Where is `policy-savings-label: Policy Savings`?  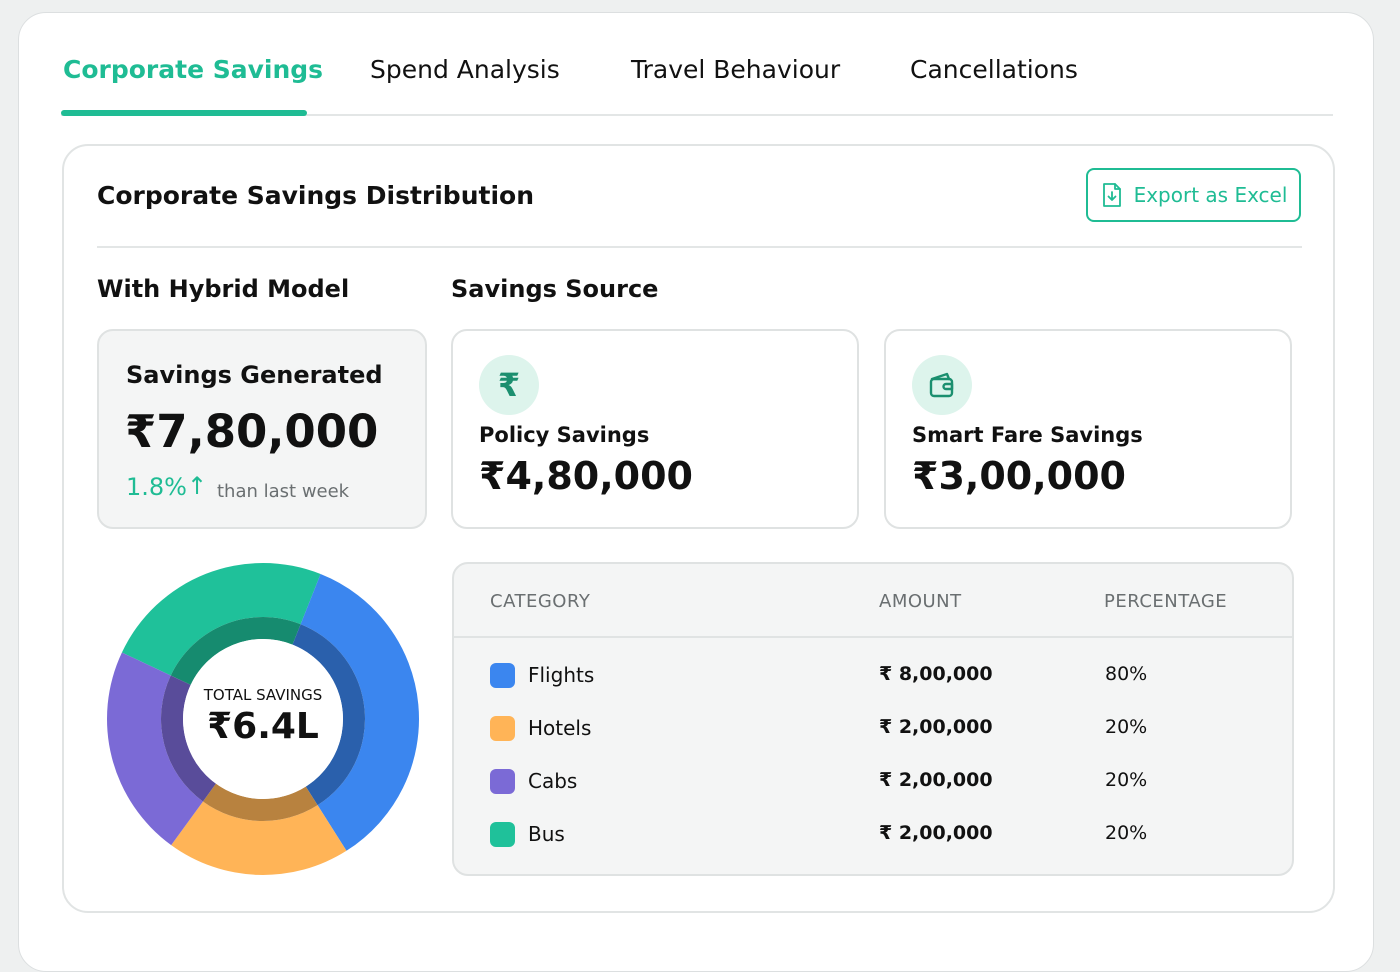 policy-savings-label: Policy Savings is located at coordinates (564, 435).